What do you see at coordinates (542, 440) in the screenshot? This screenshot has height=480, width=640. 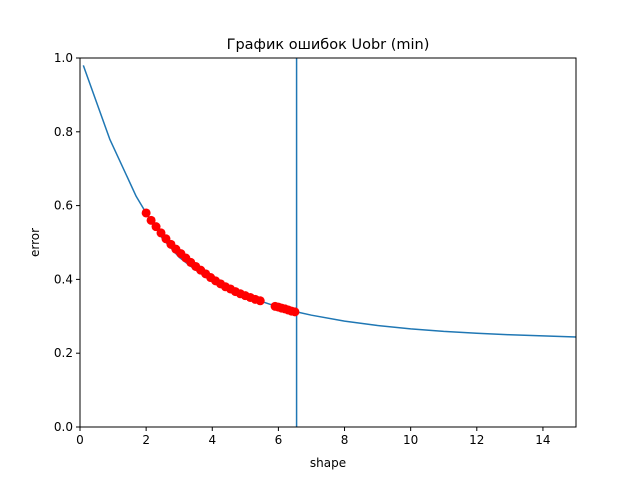 I see `x-tick-label: 14` at bounding box center [542, 440].